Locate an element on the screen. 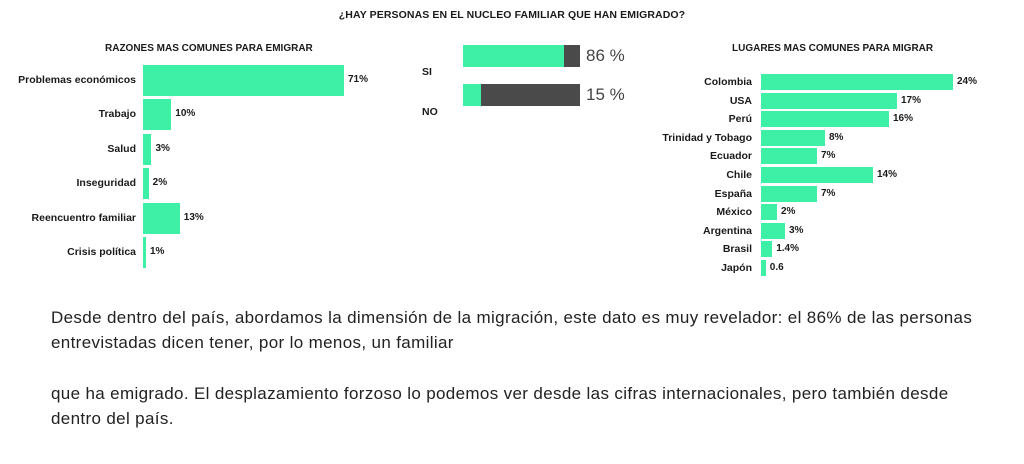 Image resolution: width=1024 pixels, height=464 pixels. value-label: 86 % is located at coordinates (605, 55).